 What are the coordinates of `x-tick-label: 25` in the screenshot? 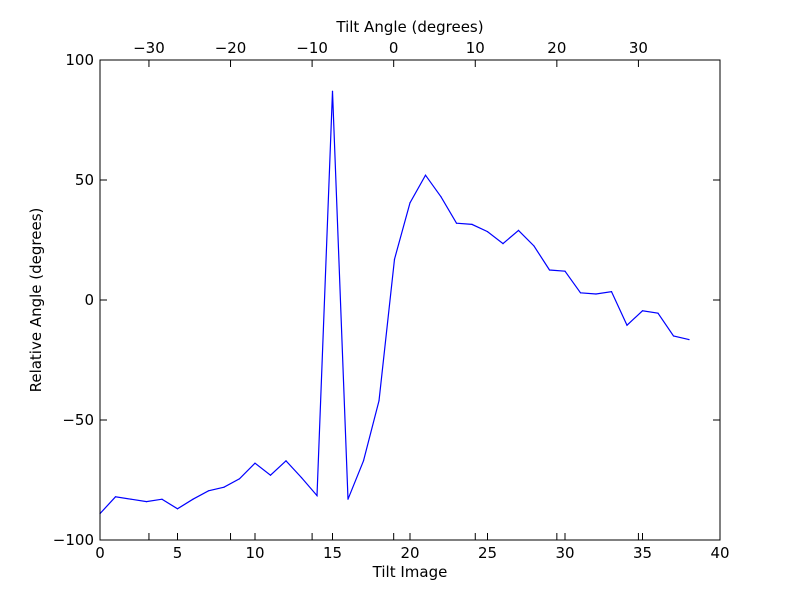 It's located at (487, 553).